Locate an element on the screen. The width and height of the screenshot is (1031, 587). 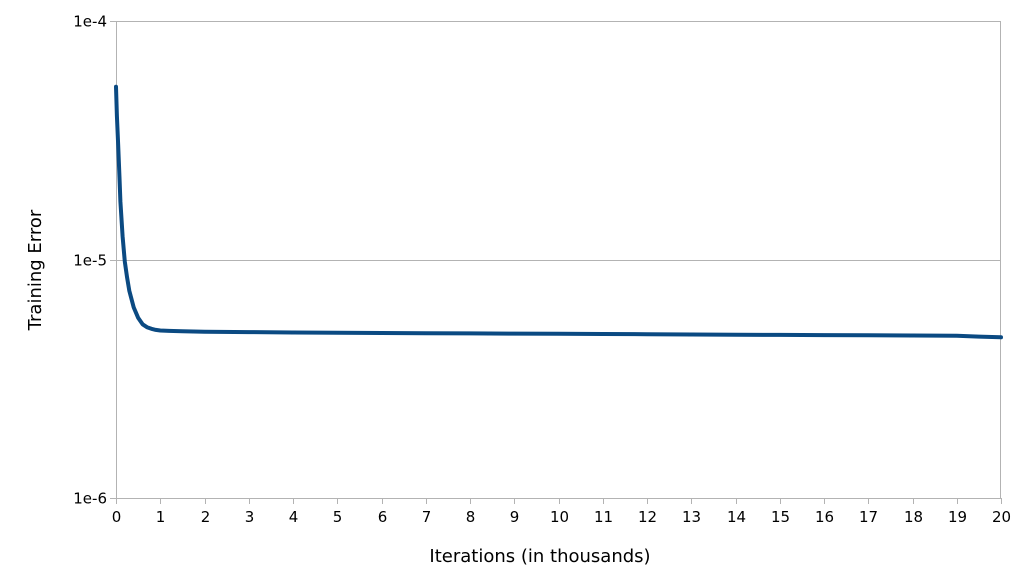
x-tick-label: 0 is located at coordinates (117, 517).